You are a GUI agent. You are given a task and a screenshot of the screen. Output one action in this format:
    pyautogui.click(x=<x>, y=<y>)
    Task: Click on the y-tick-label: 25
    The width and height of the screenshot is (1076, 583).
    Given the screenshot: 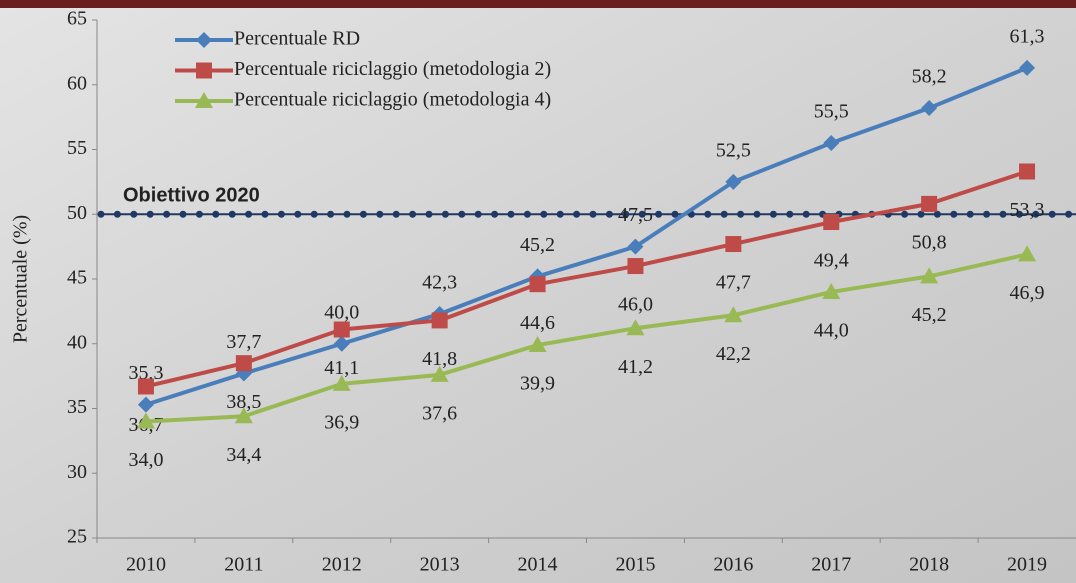 What is the action you would take?
    pyautogui.click(x=77, y=537)
    